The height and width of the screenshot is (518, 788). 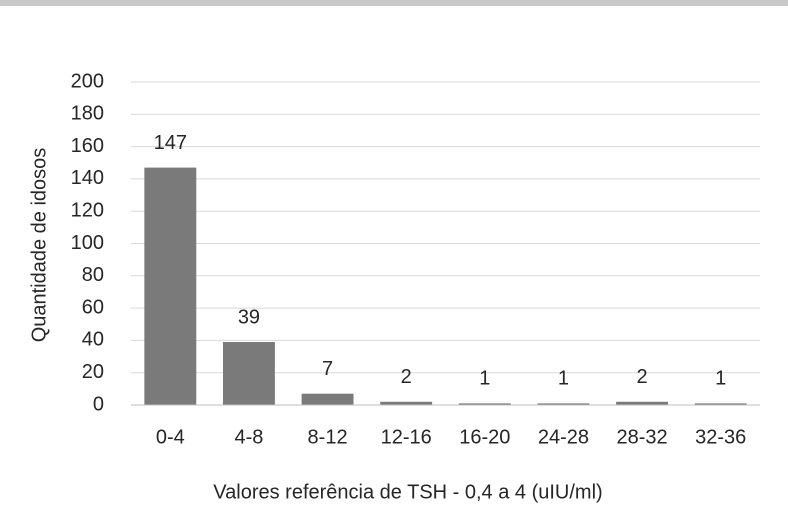 What do you see at coordinates (328, 437) in the screenshot?
I see `x-tick-label: 8-12` at bounding box center [328, 437].